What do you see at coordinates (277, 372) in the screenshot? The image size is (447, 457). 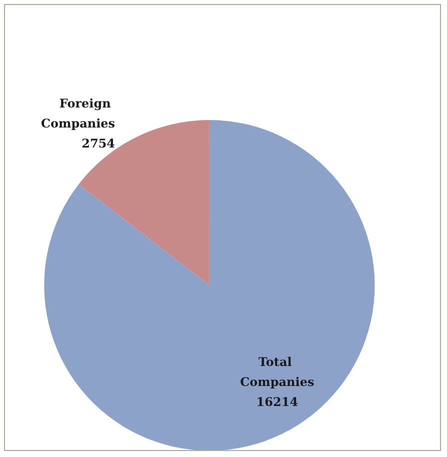 I see `slice-label: Total Companies` at bounding box center [277, 372].